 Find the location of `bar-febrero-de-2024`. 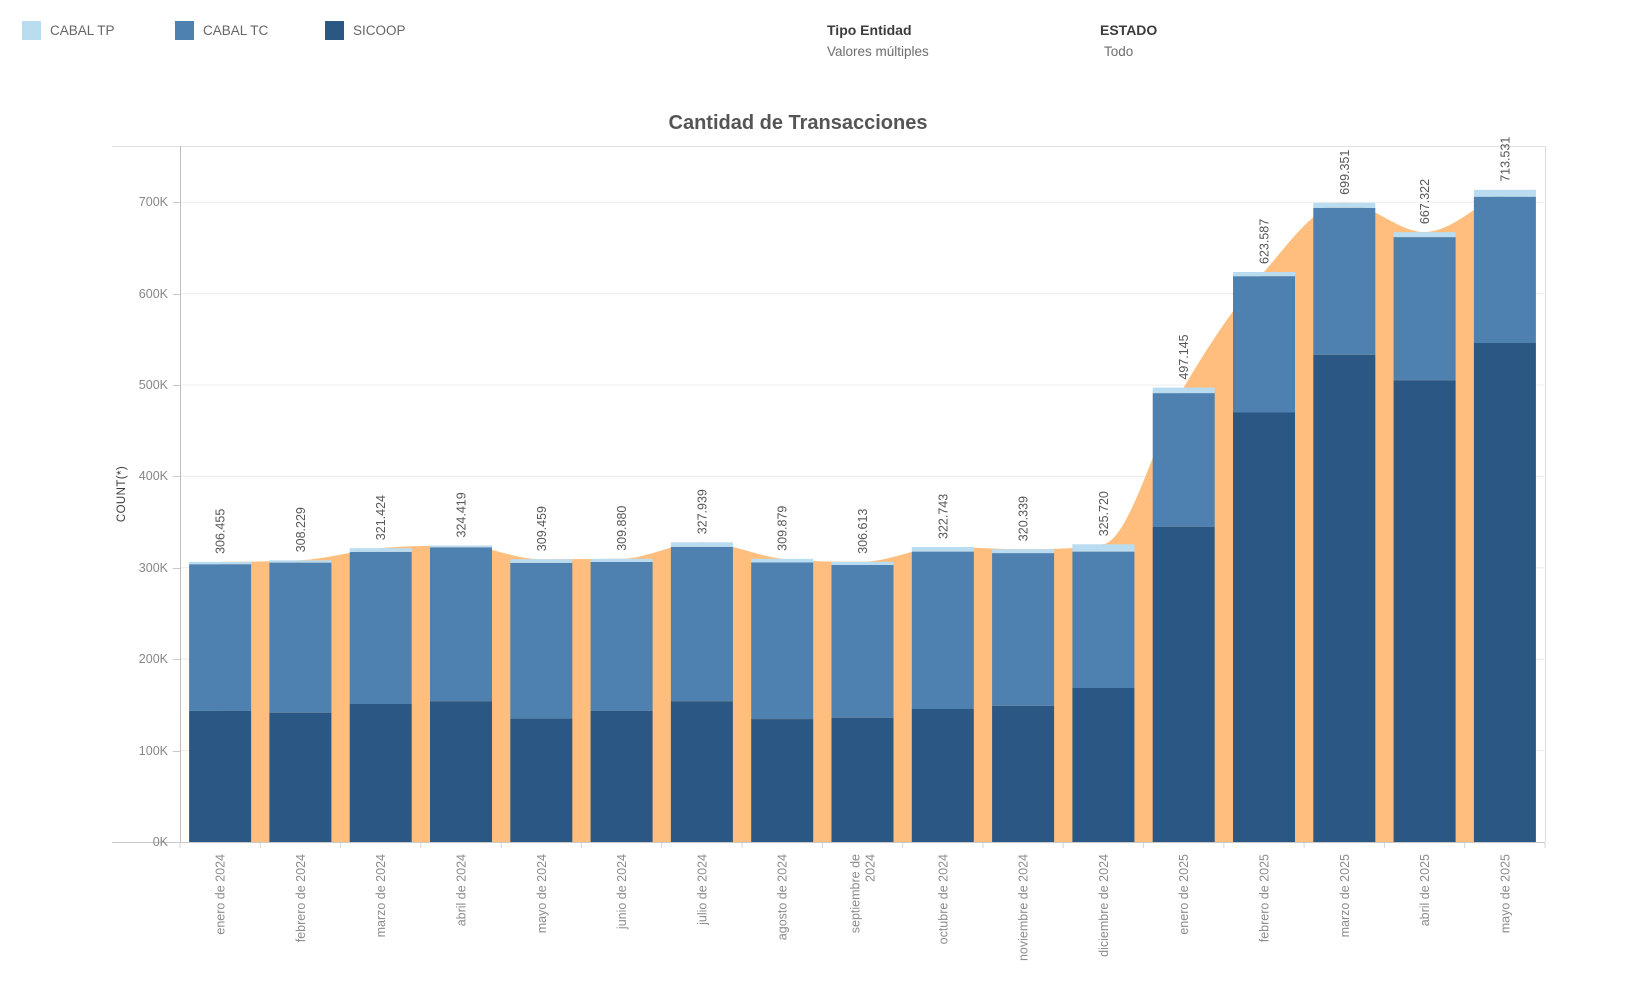

bar-febrero-de-2024 is located at coordinates (300, 701).